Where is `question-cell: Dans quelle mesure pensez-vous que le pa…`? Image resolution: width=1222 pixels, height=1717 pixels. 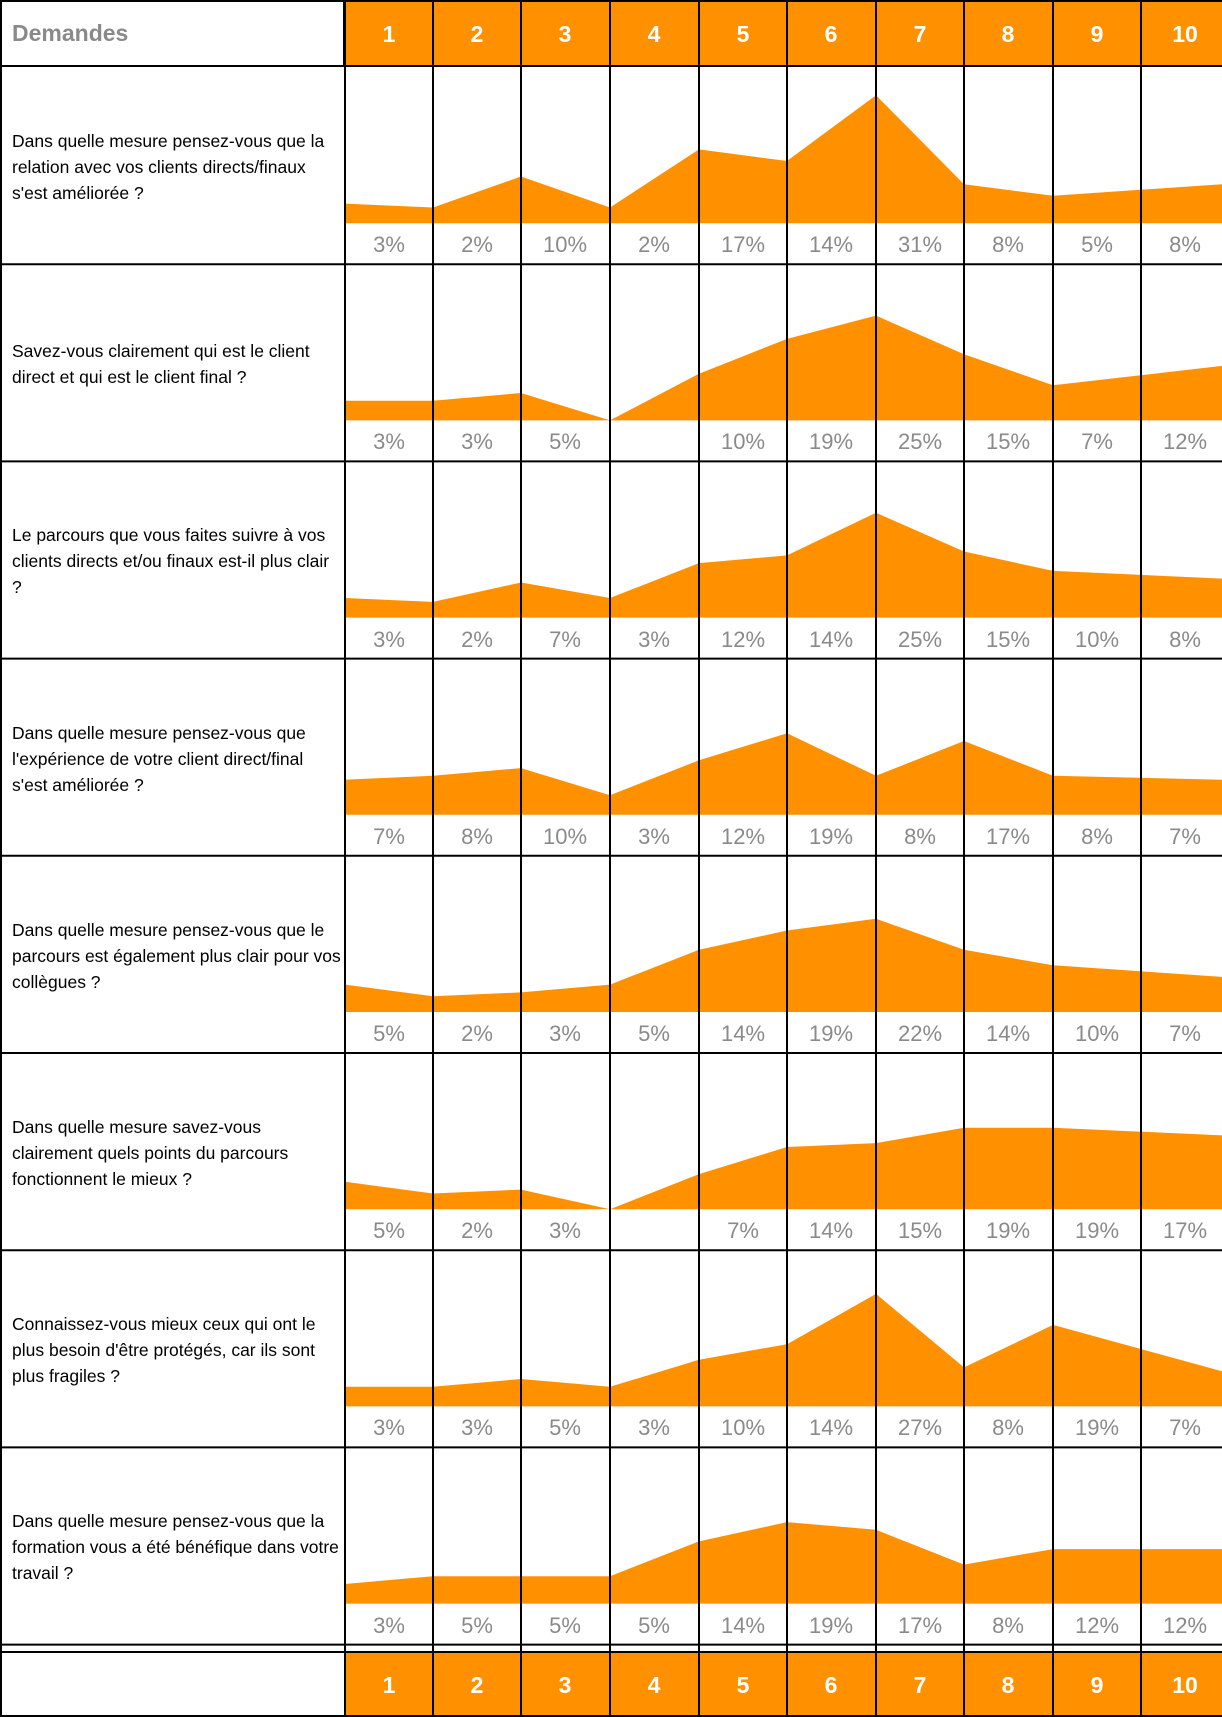 question-cell: Dans quelle mesure pensez-vous que le pa… is located at coordinates (172, 954).